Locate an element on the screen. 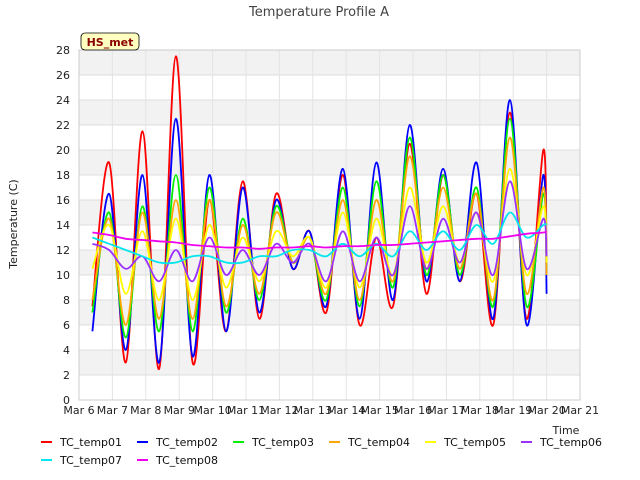 The image size is (640, 480). legend-item-tc_temp08: TC_temp08 is located at coordinates (177, 460).